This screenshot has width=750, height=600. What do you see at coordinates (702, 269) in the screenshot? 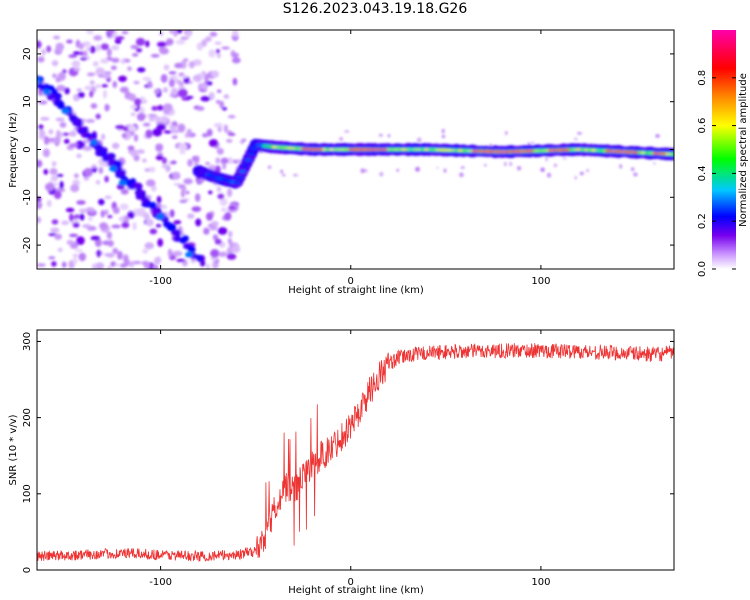
I see `colorbar-tick-label: 0.0` at bounding box center [702, 269].